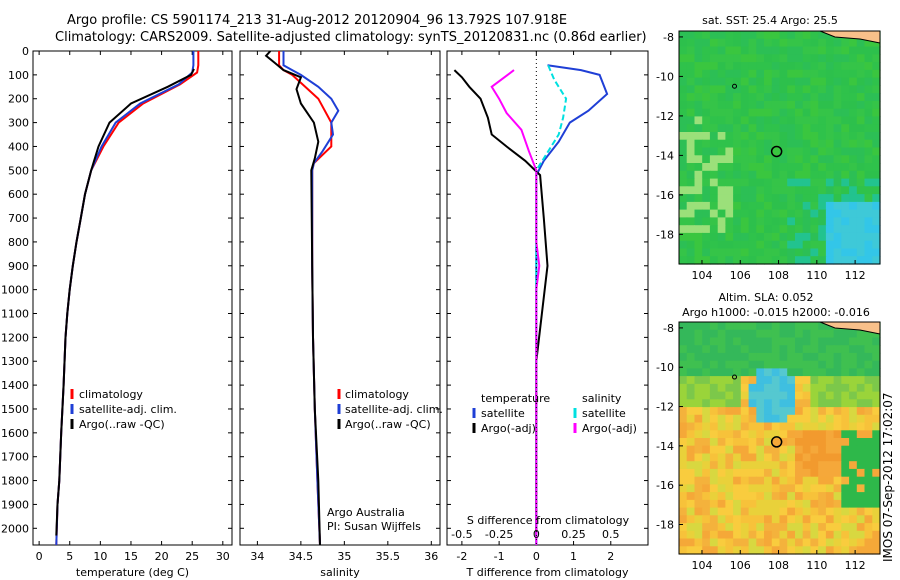 This screenshot has height=580, width=900. I want to click on annotation-text: PI: Susan Wijffels, so click(374, 526).